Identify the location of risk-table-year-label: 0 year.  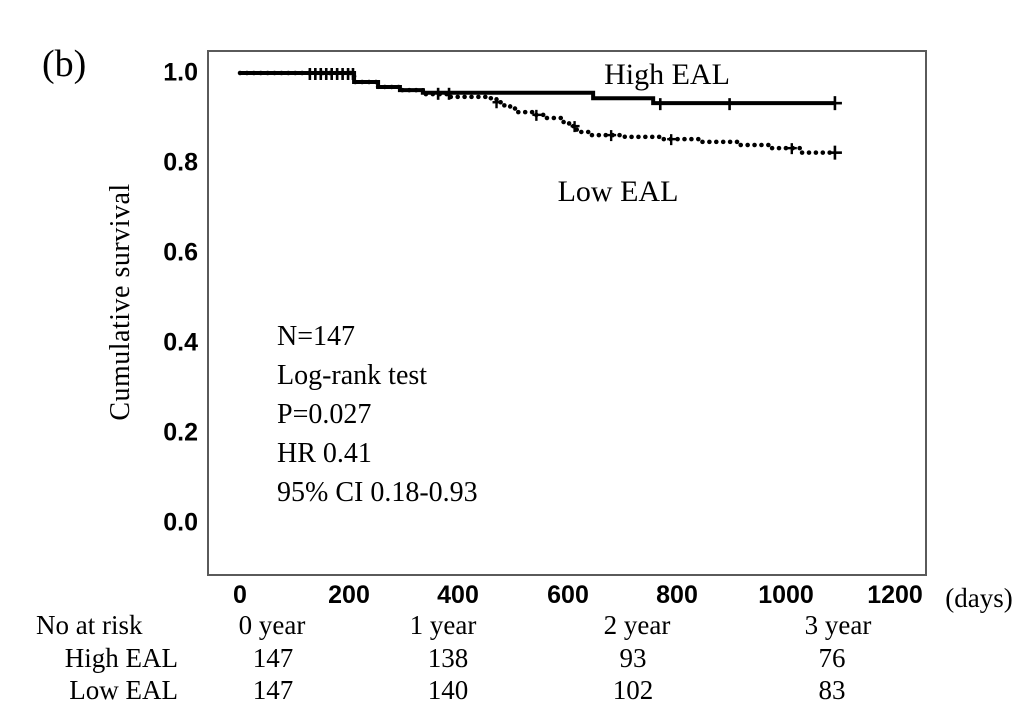
(272, 625).